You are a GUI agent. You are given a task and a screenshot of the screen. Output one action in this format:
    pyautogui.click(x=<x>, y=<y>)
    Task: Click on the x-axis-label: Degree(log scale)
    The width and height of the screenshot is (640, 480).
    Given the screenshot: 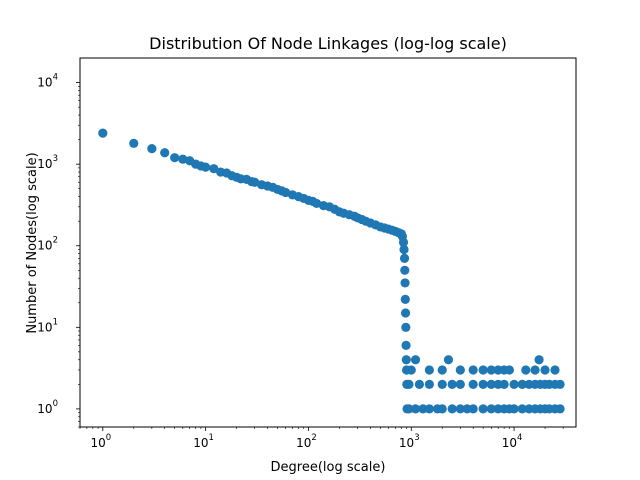 What is the action you would take?
    pyautogui.click(x=328, y=467)
    